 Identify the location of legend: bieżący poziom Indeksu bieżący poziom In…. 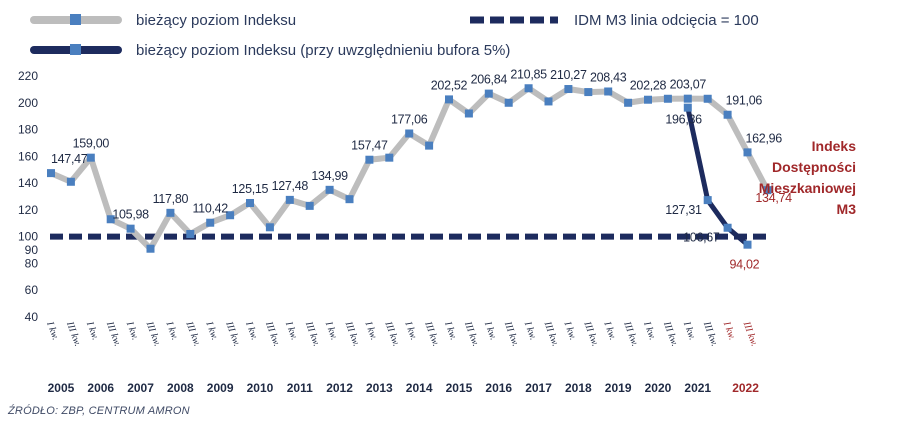
(450, 38).